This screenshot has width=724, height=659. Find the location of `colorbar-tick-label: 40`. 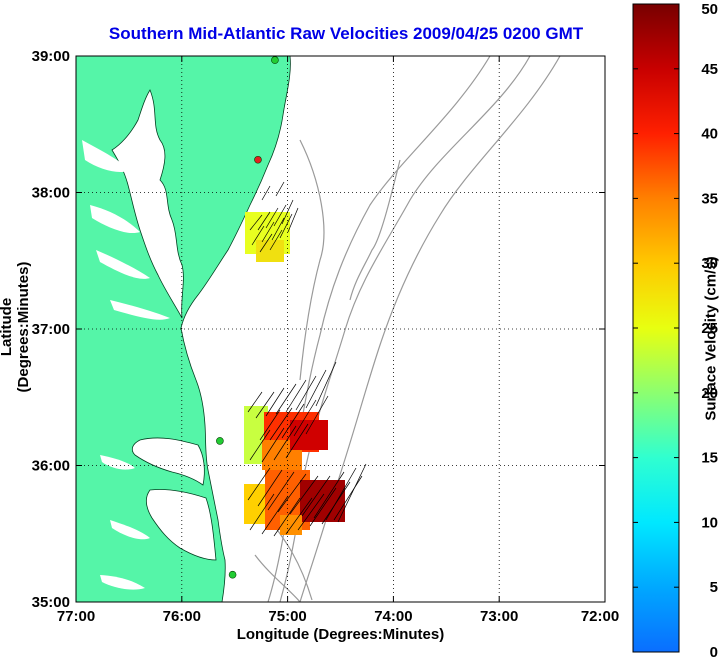

colorbar-tick-label: 40 is located at coordinates (709, 134).